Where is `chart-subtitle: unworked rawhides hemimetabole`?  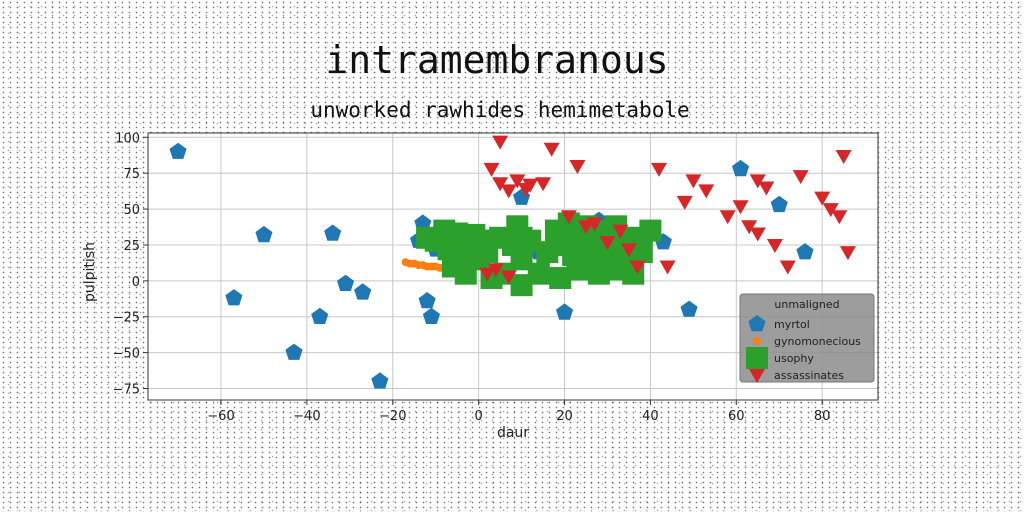
chart-subtitle: unworked rawhides hemimetabole is located at coordinates (499, 110).